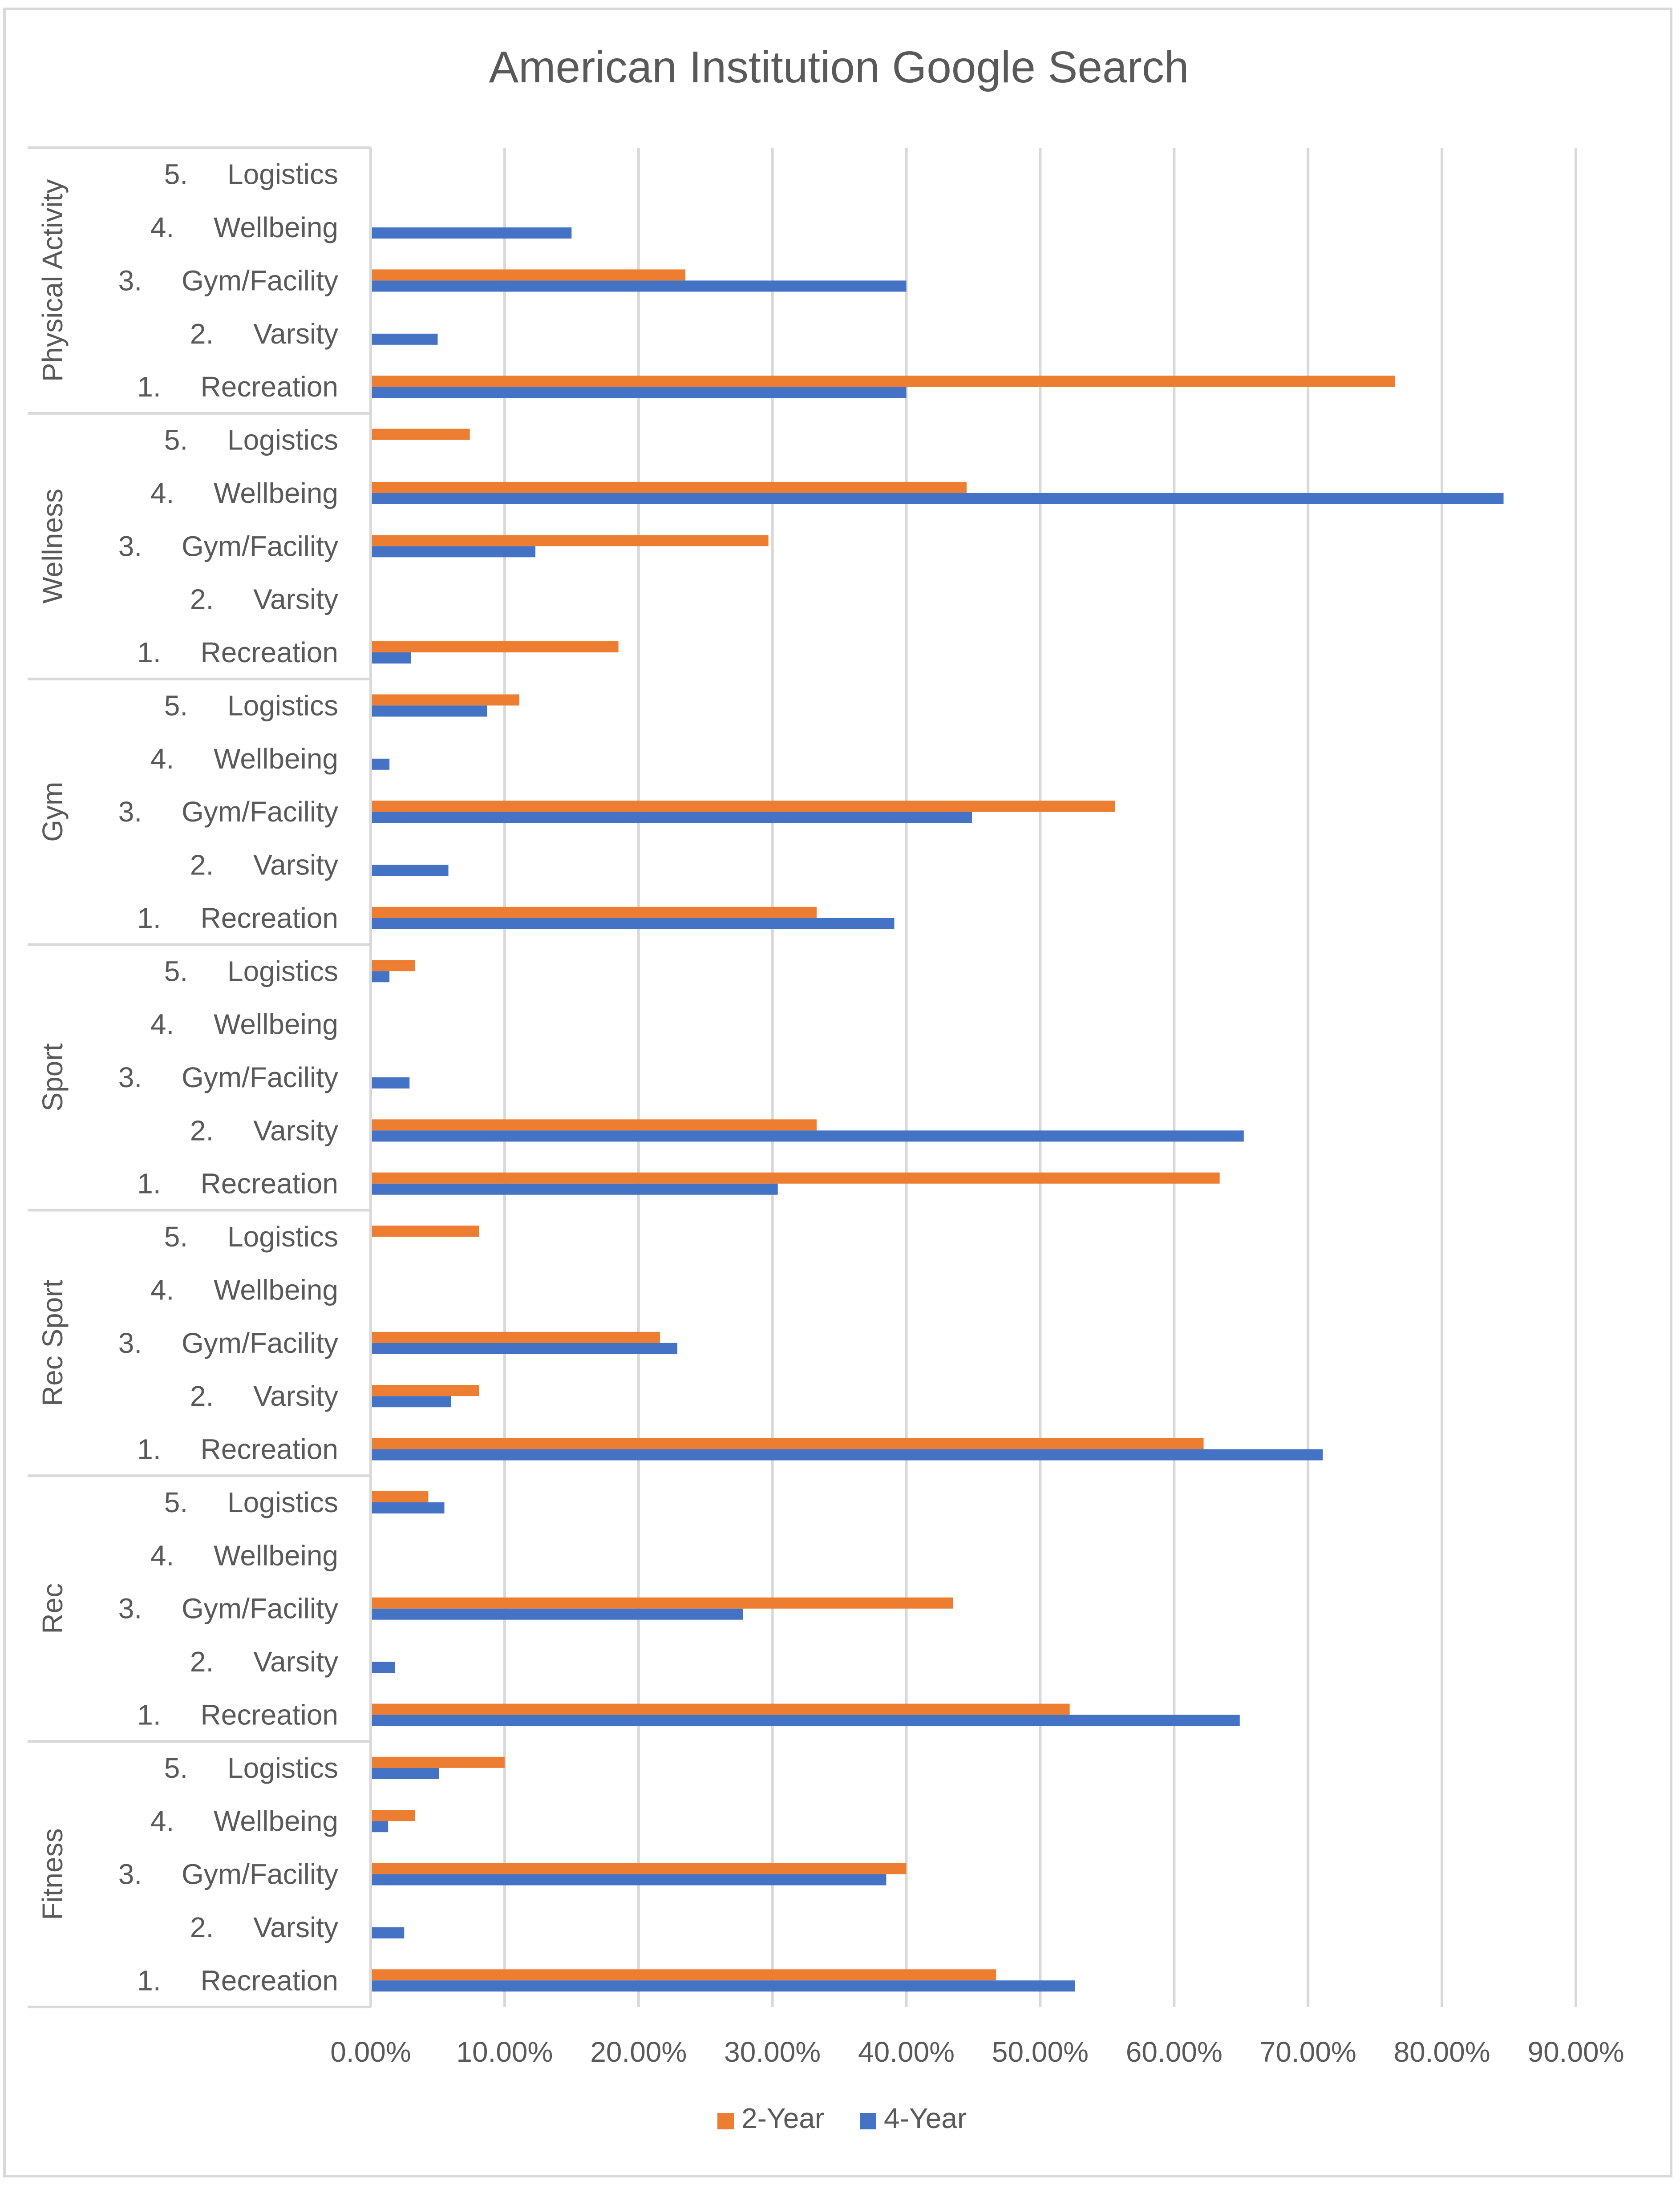  Describe the element at coordinates (782, 2118) in the screenshot. I see `legend-label-2-year: 2-Year` at that location.